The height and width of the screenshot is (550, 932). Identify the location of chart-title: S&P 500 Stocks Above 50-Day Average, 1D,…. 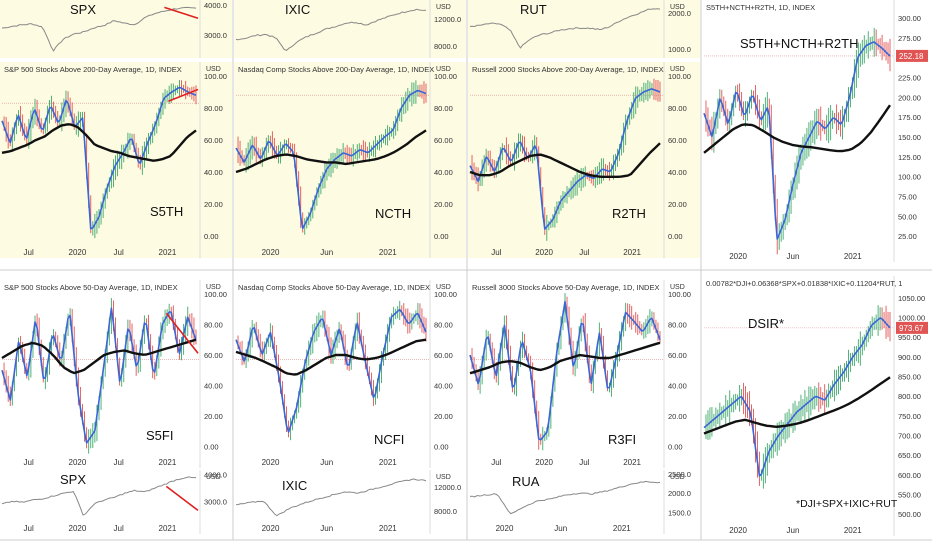
(91, 287).